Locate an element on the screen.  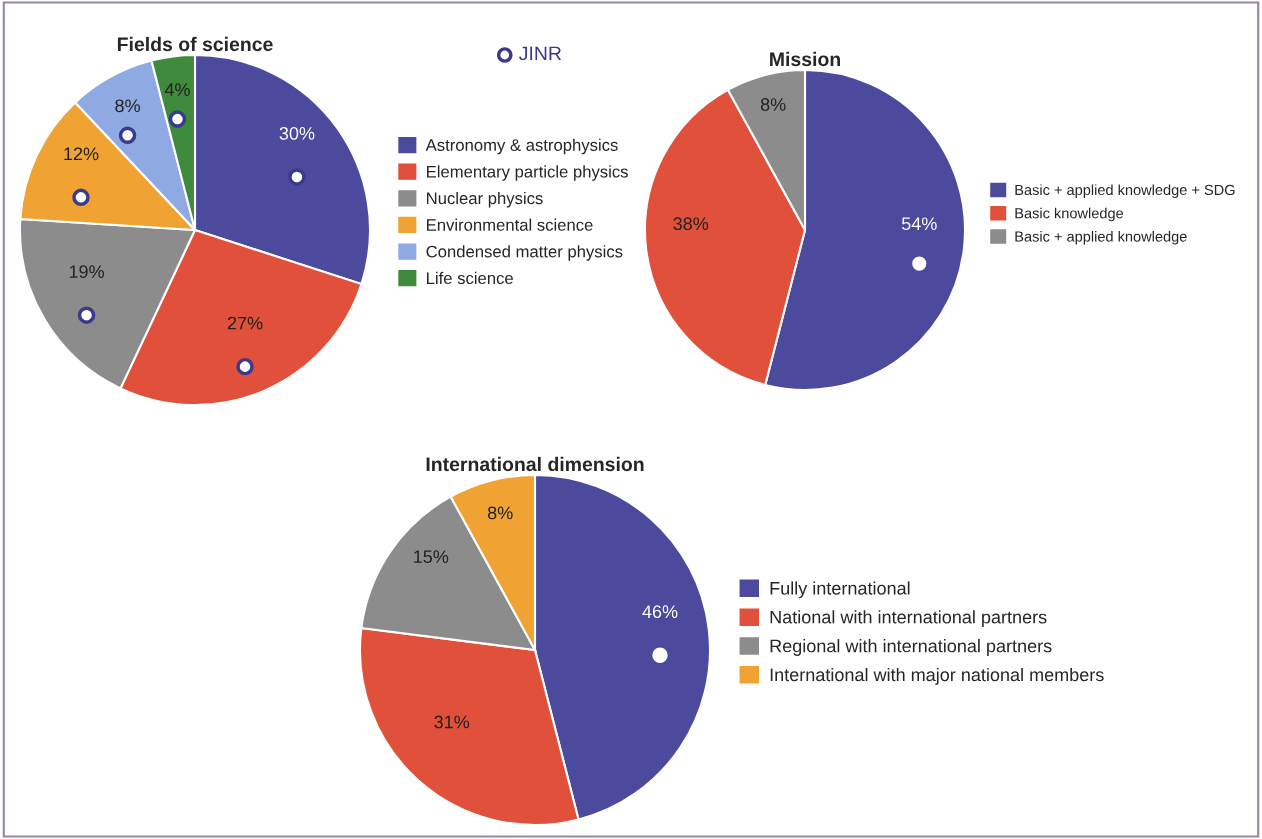
legend-label: Elementary particle physics is located at coordinates (527, 173).